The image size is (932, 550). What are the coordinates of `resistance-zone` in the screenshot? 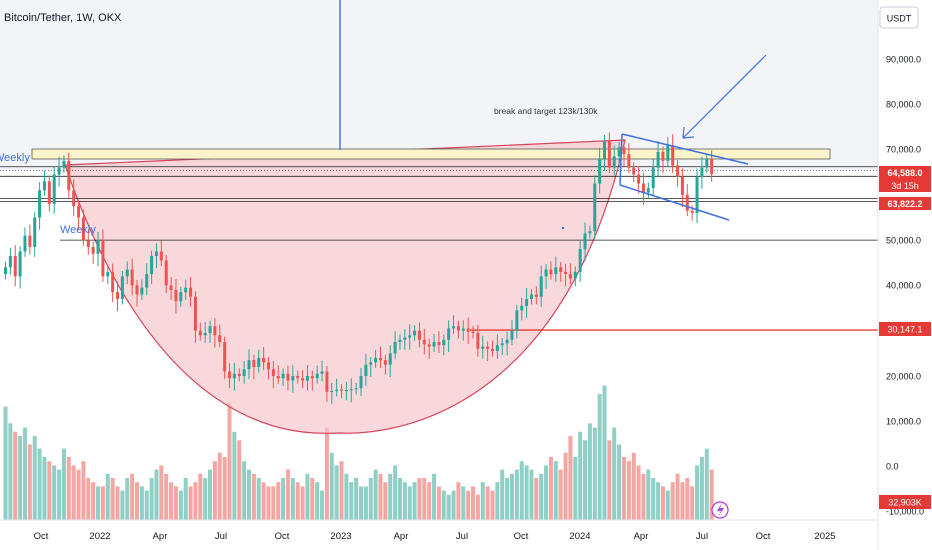 It's located at (431, 154).